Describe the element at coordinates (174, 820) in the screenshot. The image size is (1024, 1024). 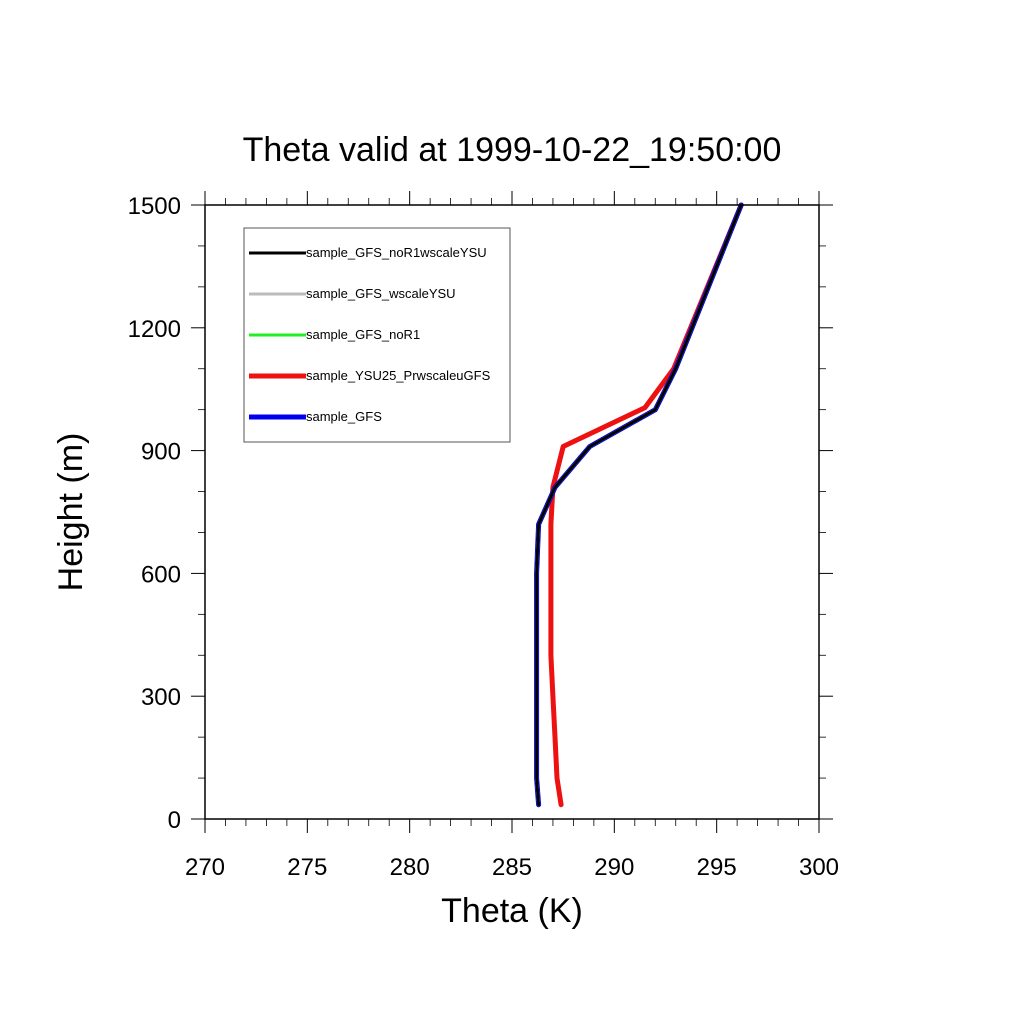
I see `y-tick-label: 0` at that location.